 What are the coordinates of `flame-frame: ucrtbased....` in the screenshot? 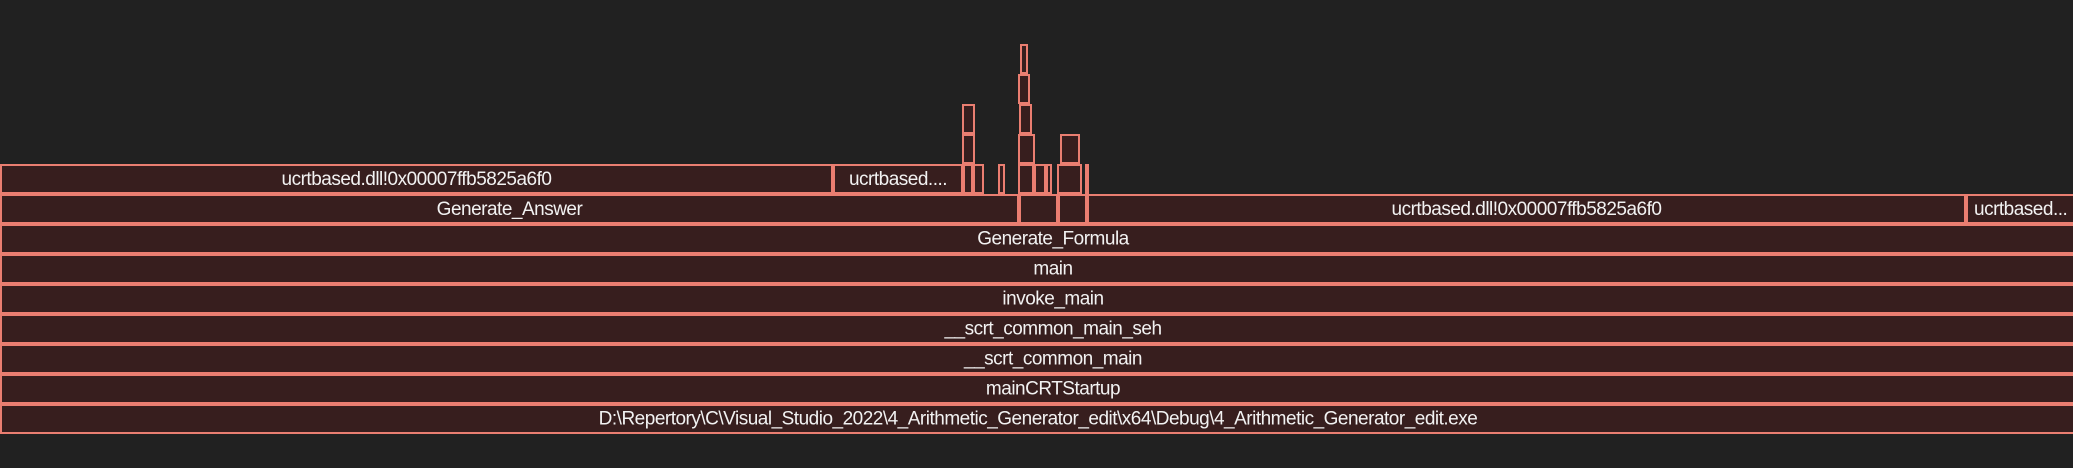 It's located at (898, 179).